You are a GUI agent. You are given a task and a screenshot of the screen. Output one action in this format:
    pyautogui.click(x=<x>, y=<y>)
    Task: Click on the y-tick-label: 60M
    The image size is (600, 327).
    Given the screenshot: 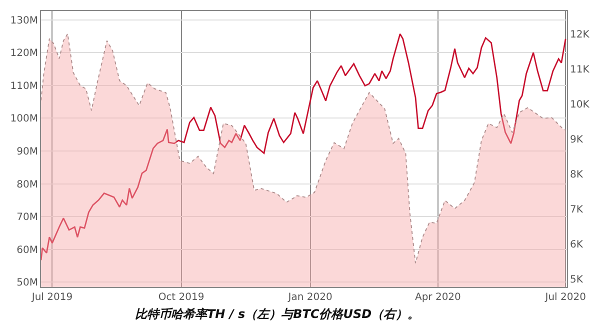 What is the action you would take?
    pyautogui.click(x=27, y=250)
    